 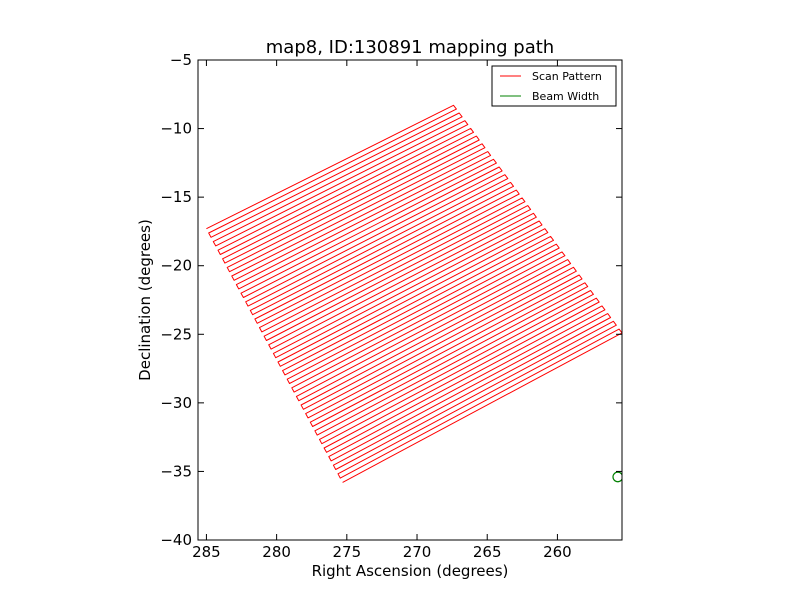 I want to click on x-tick-label: 265, so click(x=487, y=552).